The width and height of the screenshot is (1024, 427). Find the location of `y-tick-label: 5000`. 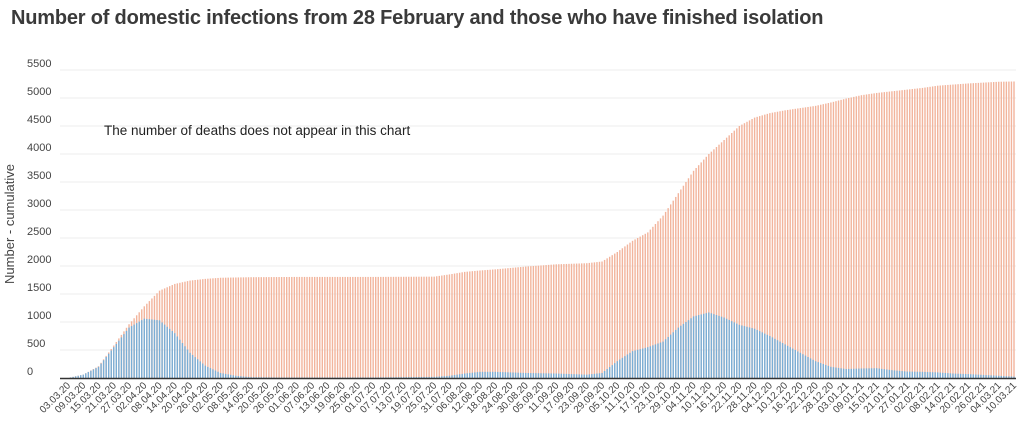

y-tick-label: 5000 is located at coordinates (39, 92).